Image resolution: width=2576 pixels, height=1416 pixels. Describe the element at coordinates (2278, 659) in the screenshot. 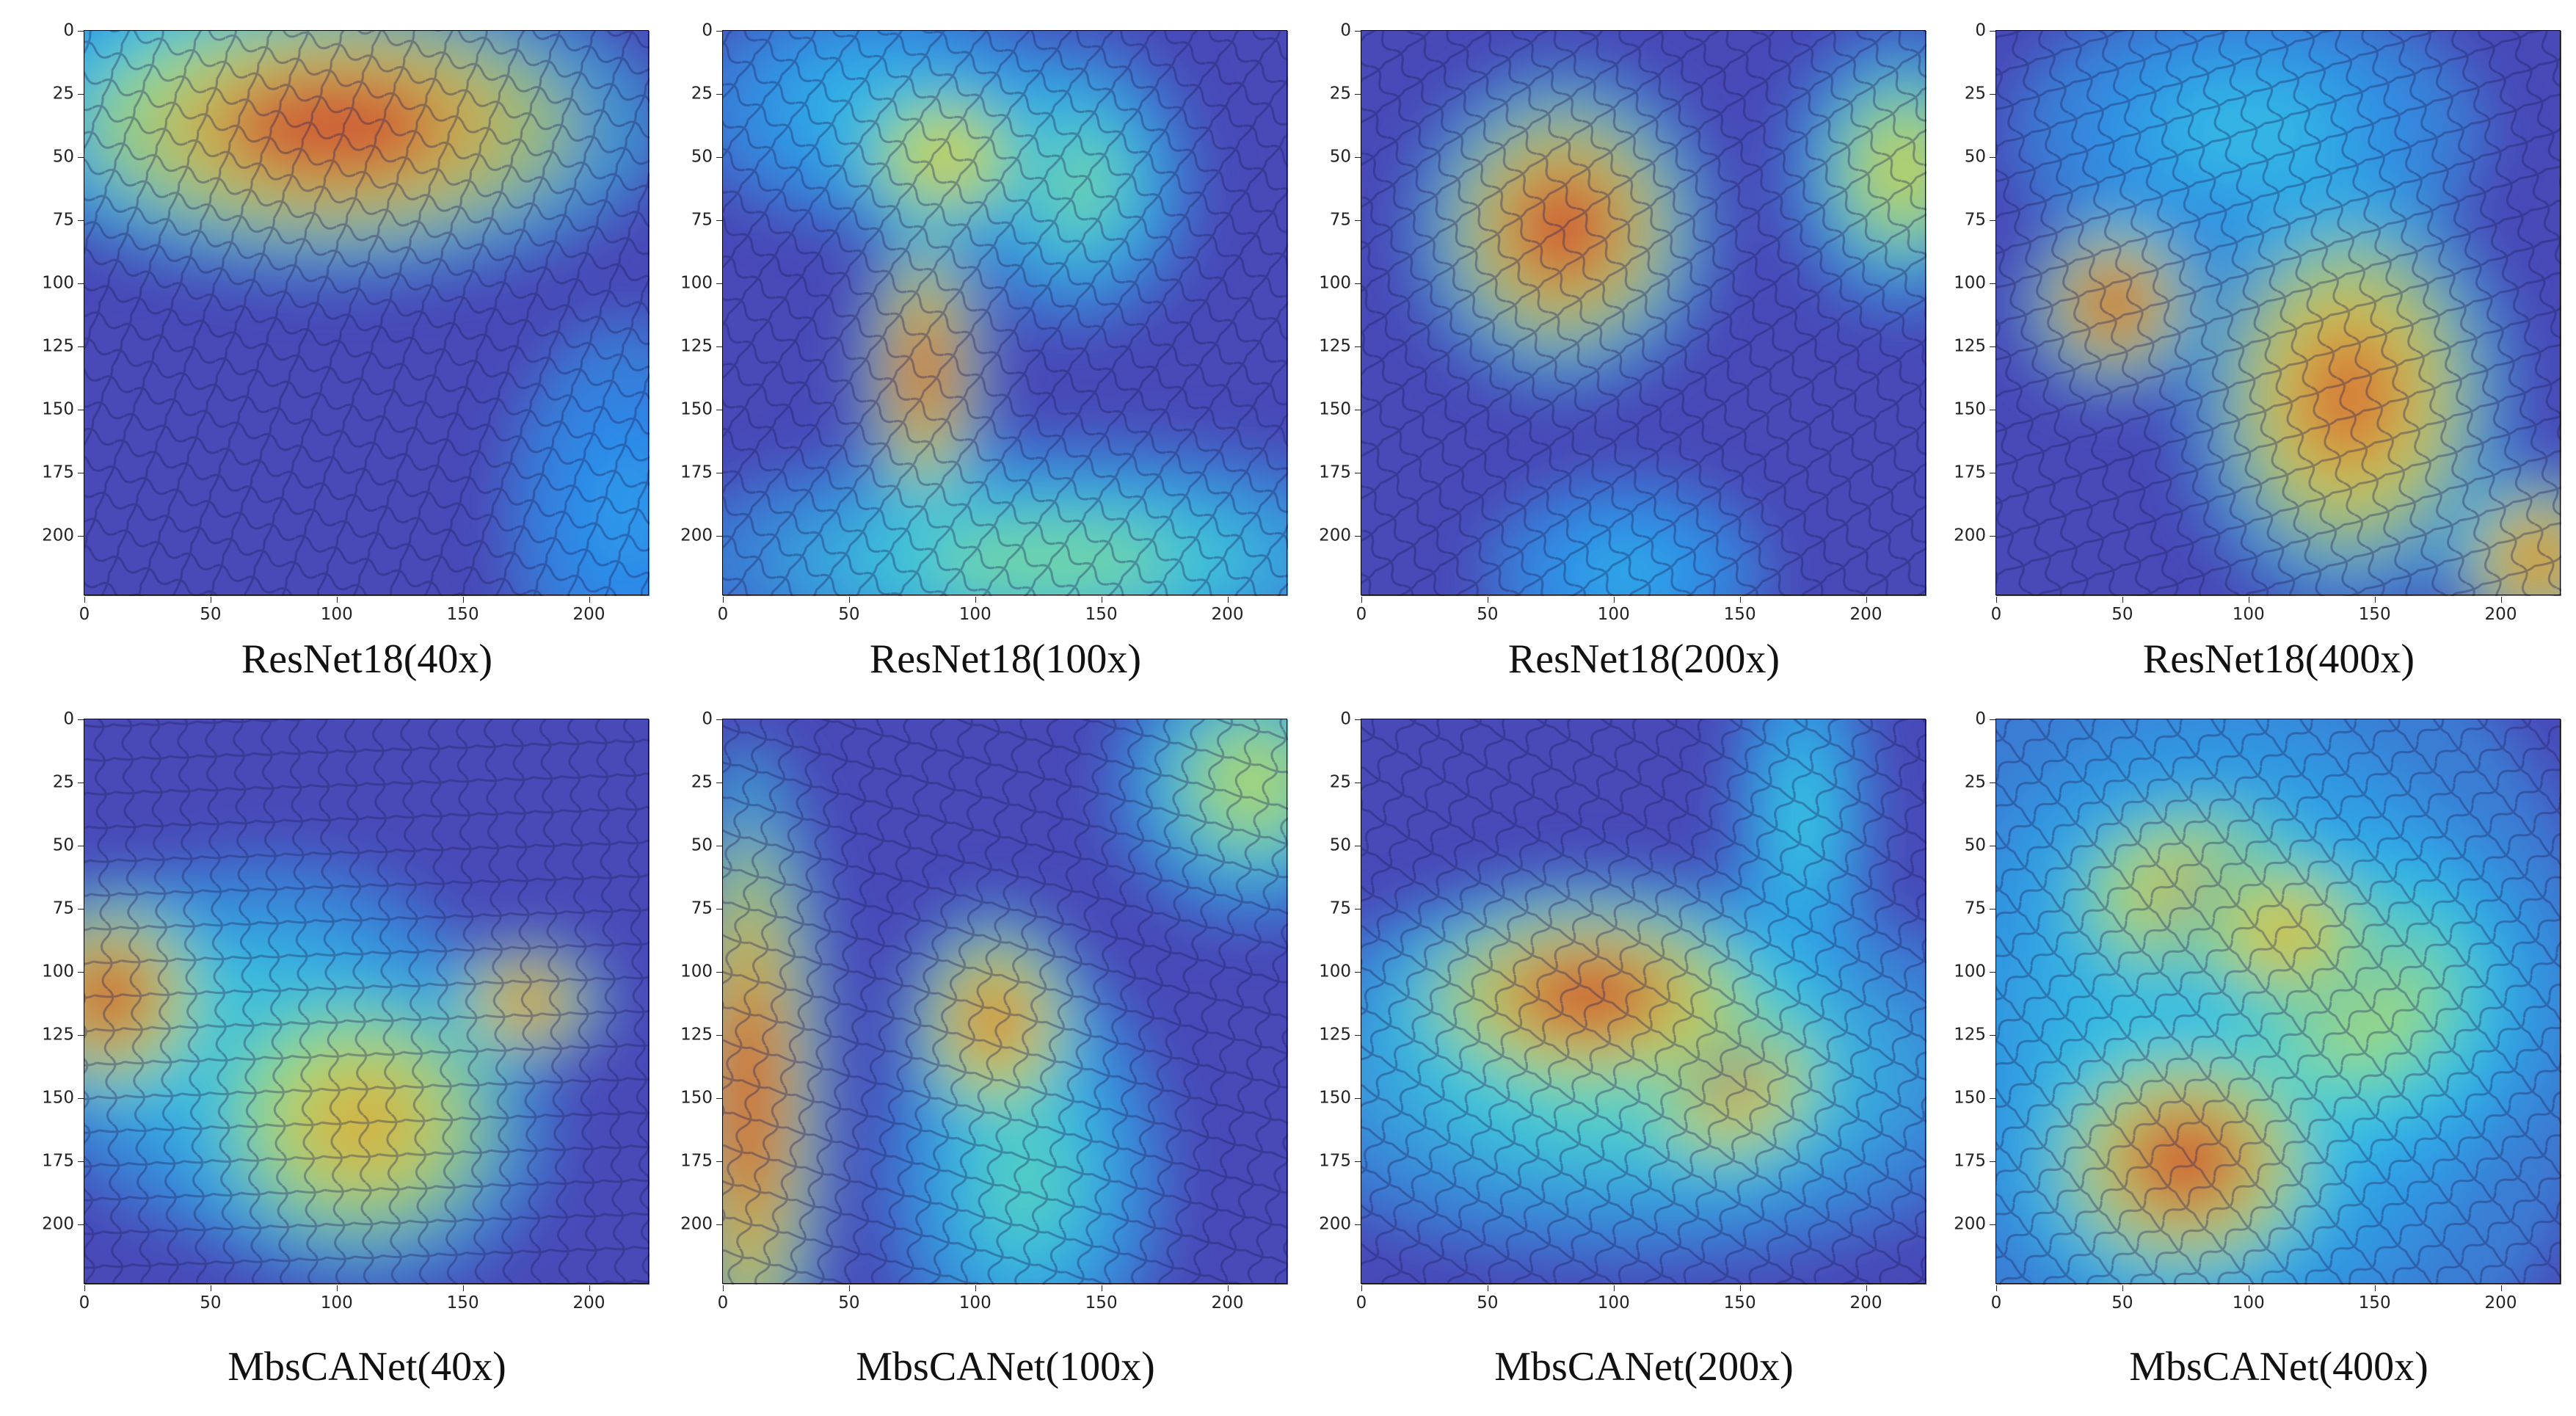

I see `panel-caption: ResNet18(400x)` at that location.